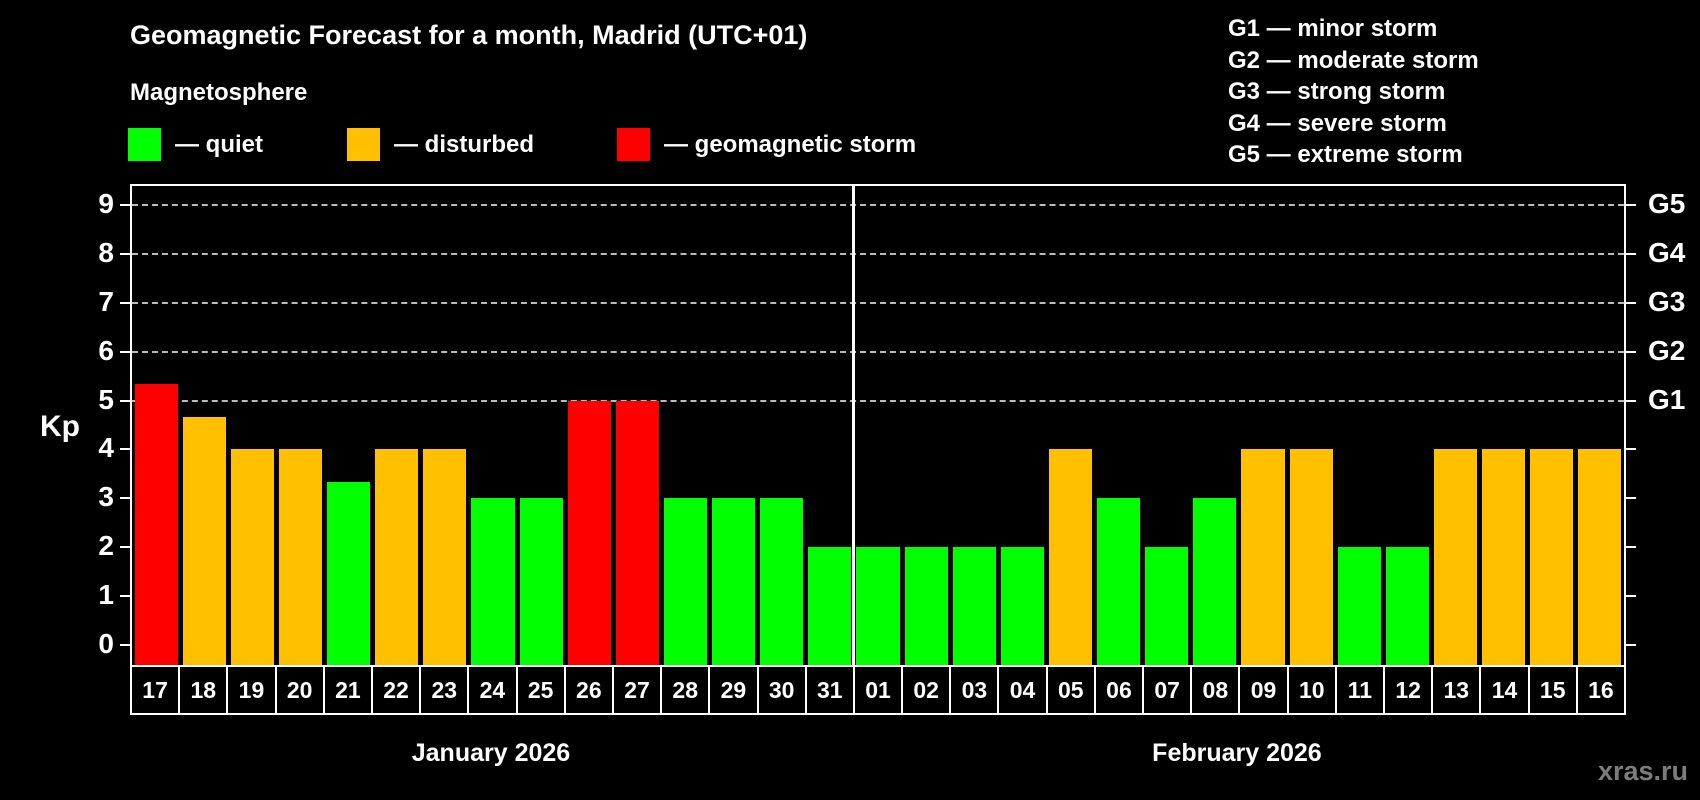 The height and width of the screenshot is (800, 1700). I want to click on y-axis-tick-label: 0, so click(106, 643).